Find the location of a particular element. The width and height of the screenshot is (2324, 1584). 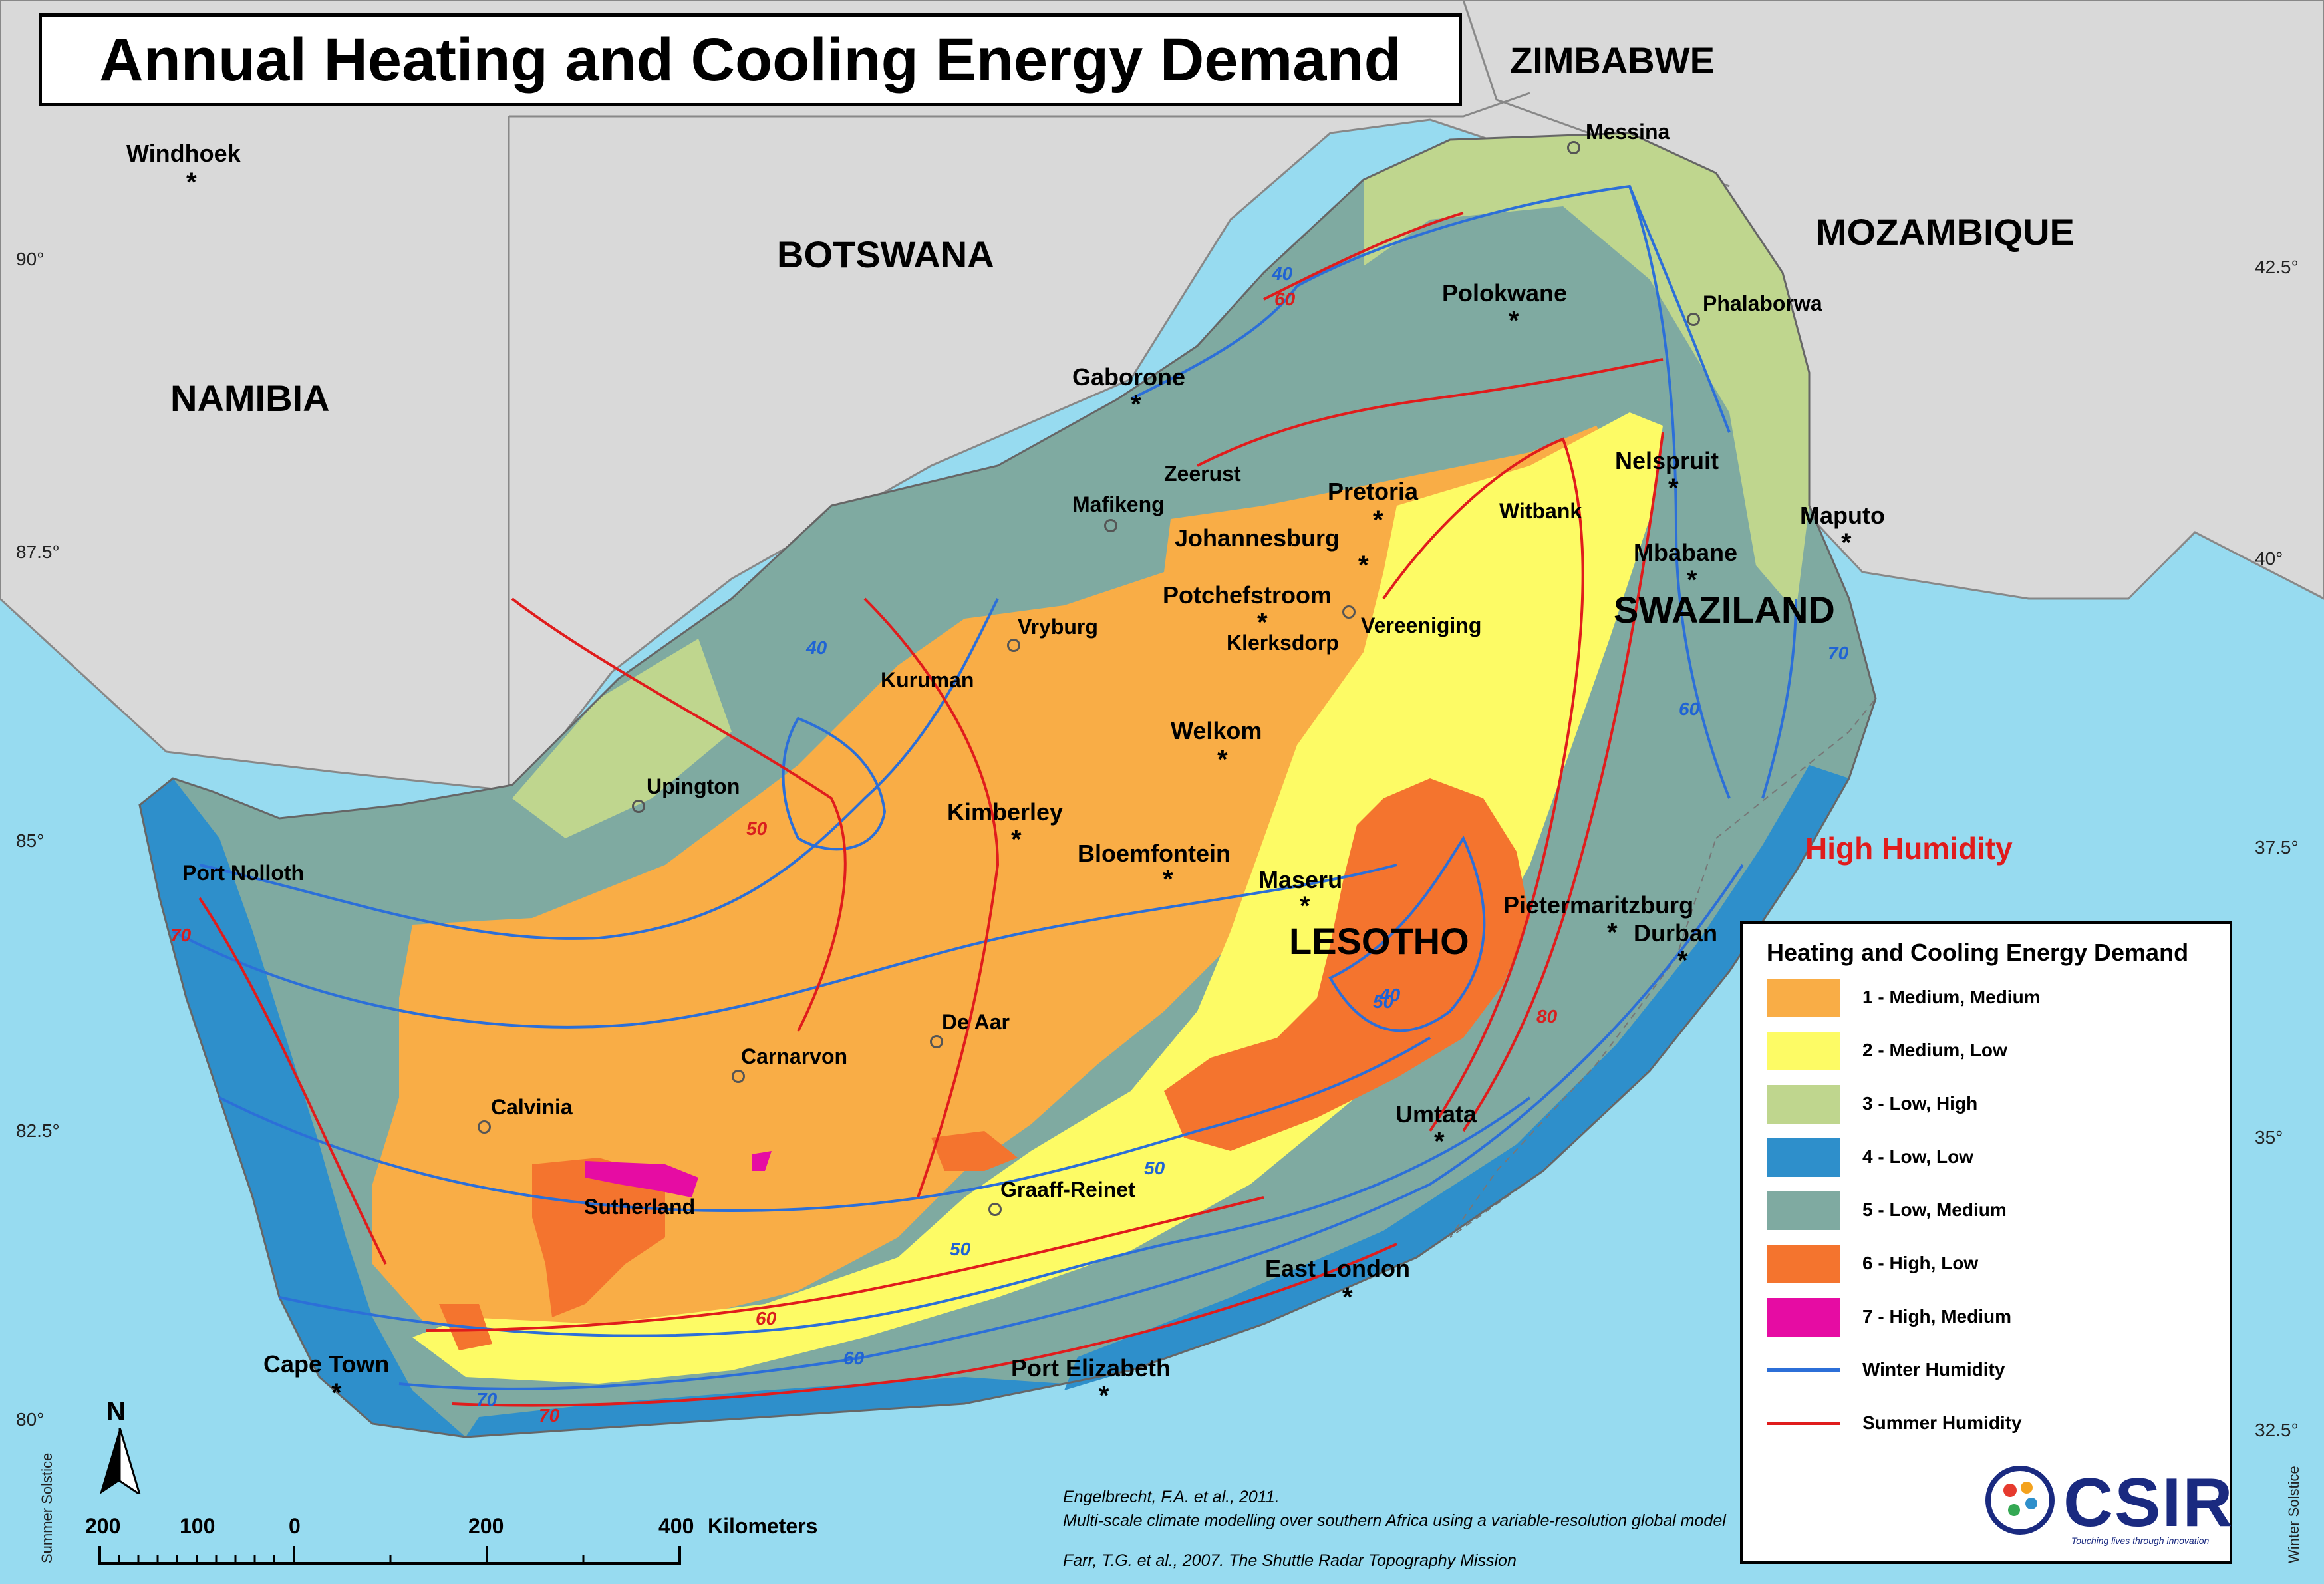

tick-right: 40° is located at coordinates (2269, 558).